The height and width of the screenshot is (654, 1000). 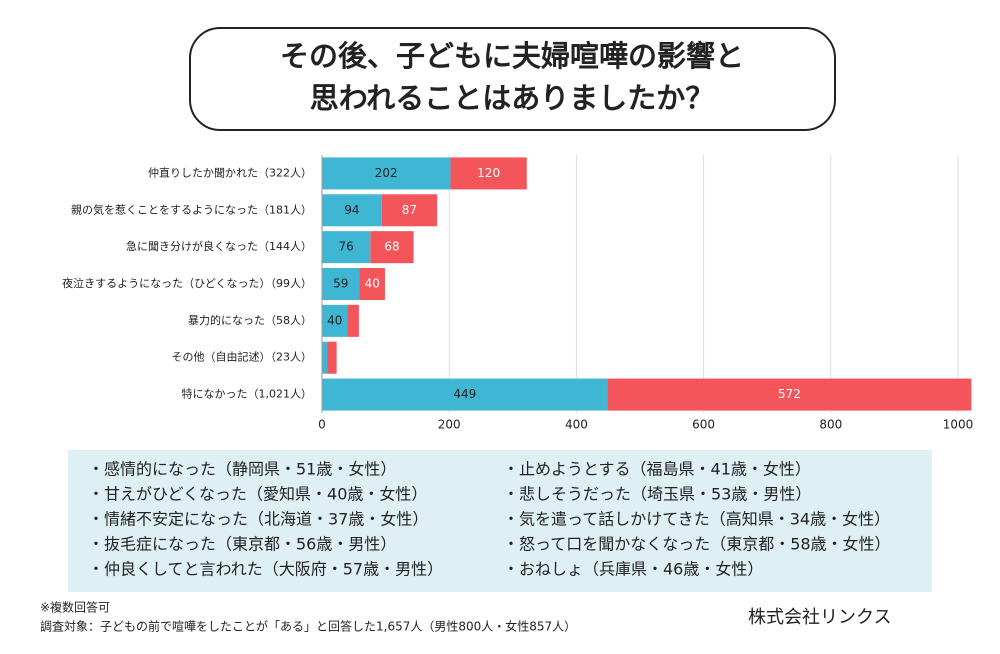 What do you see at coordinates (247, 394) in the screenshot?
I see `category-label: 特になかった（1,021人）` at bounding box center [247, 394].